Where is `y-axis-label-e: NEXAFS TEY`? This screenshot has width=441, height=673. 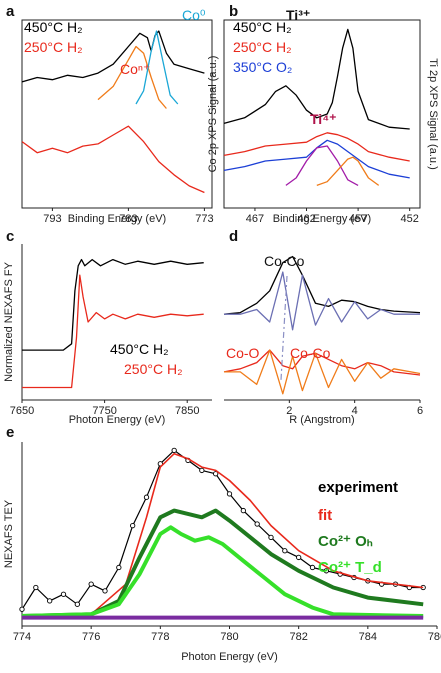
y-axis-label-e: NEXAFS TEY is located at coordinates (9, 533).